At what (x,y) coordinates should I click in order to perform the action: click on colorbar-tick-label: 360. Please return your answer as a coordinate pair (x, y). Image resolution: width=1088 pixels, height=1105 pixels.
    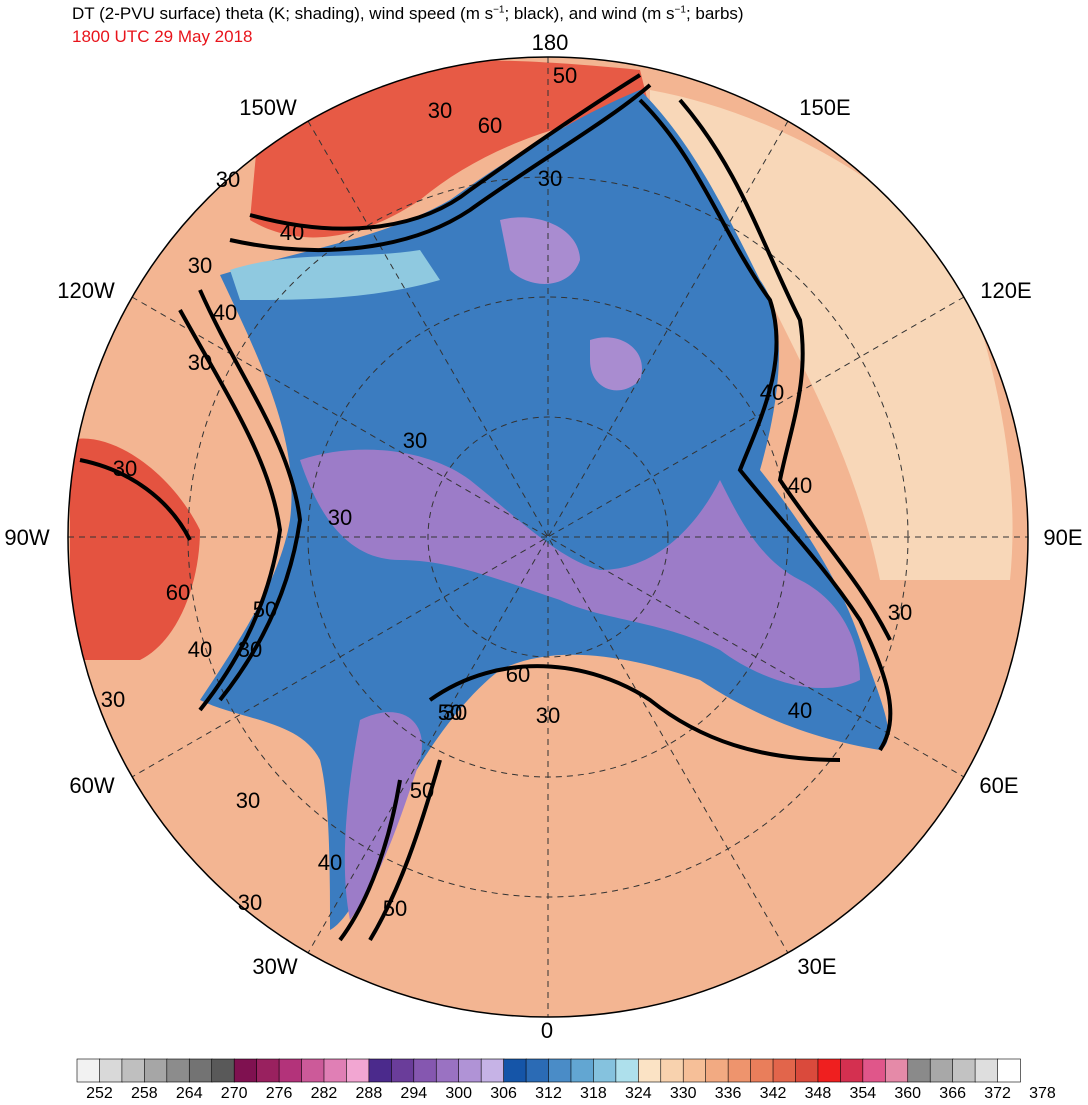
    Looking at the image, I should click on (908, 1093).